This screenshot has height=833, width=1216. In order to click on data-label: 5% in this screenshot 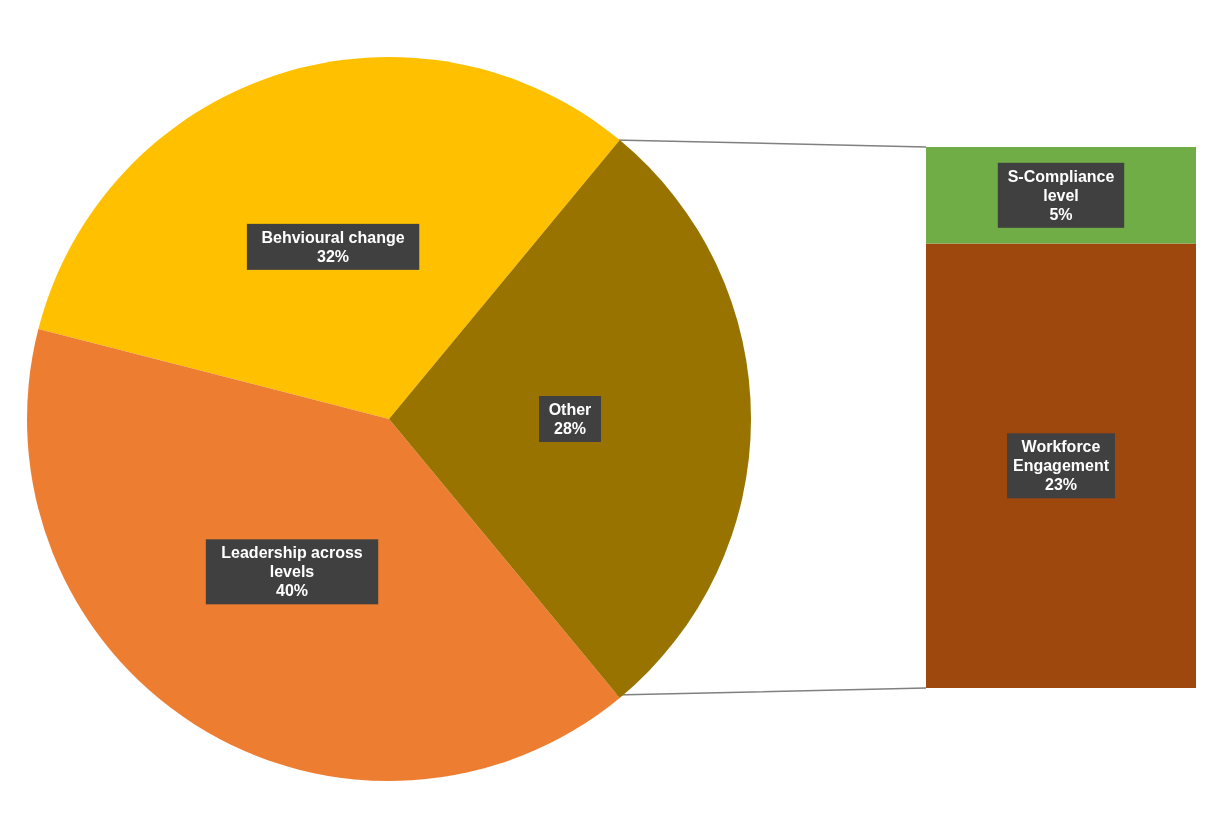, I will do `click(1061, 214)`.